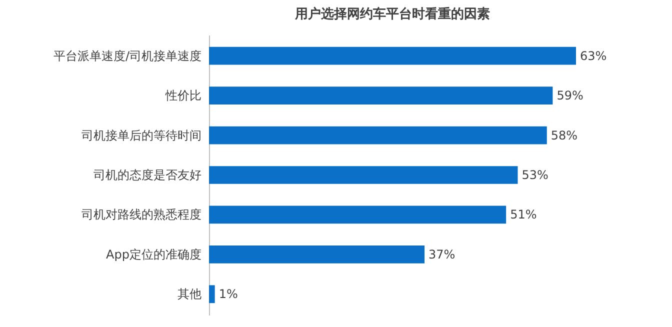  What do you see at coordinates (564, 135) in the screenshot?
I see `data-label: 58%` at bounding box center [564, 135].